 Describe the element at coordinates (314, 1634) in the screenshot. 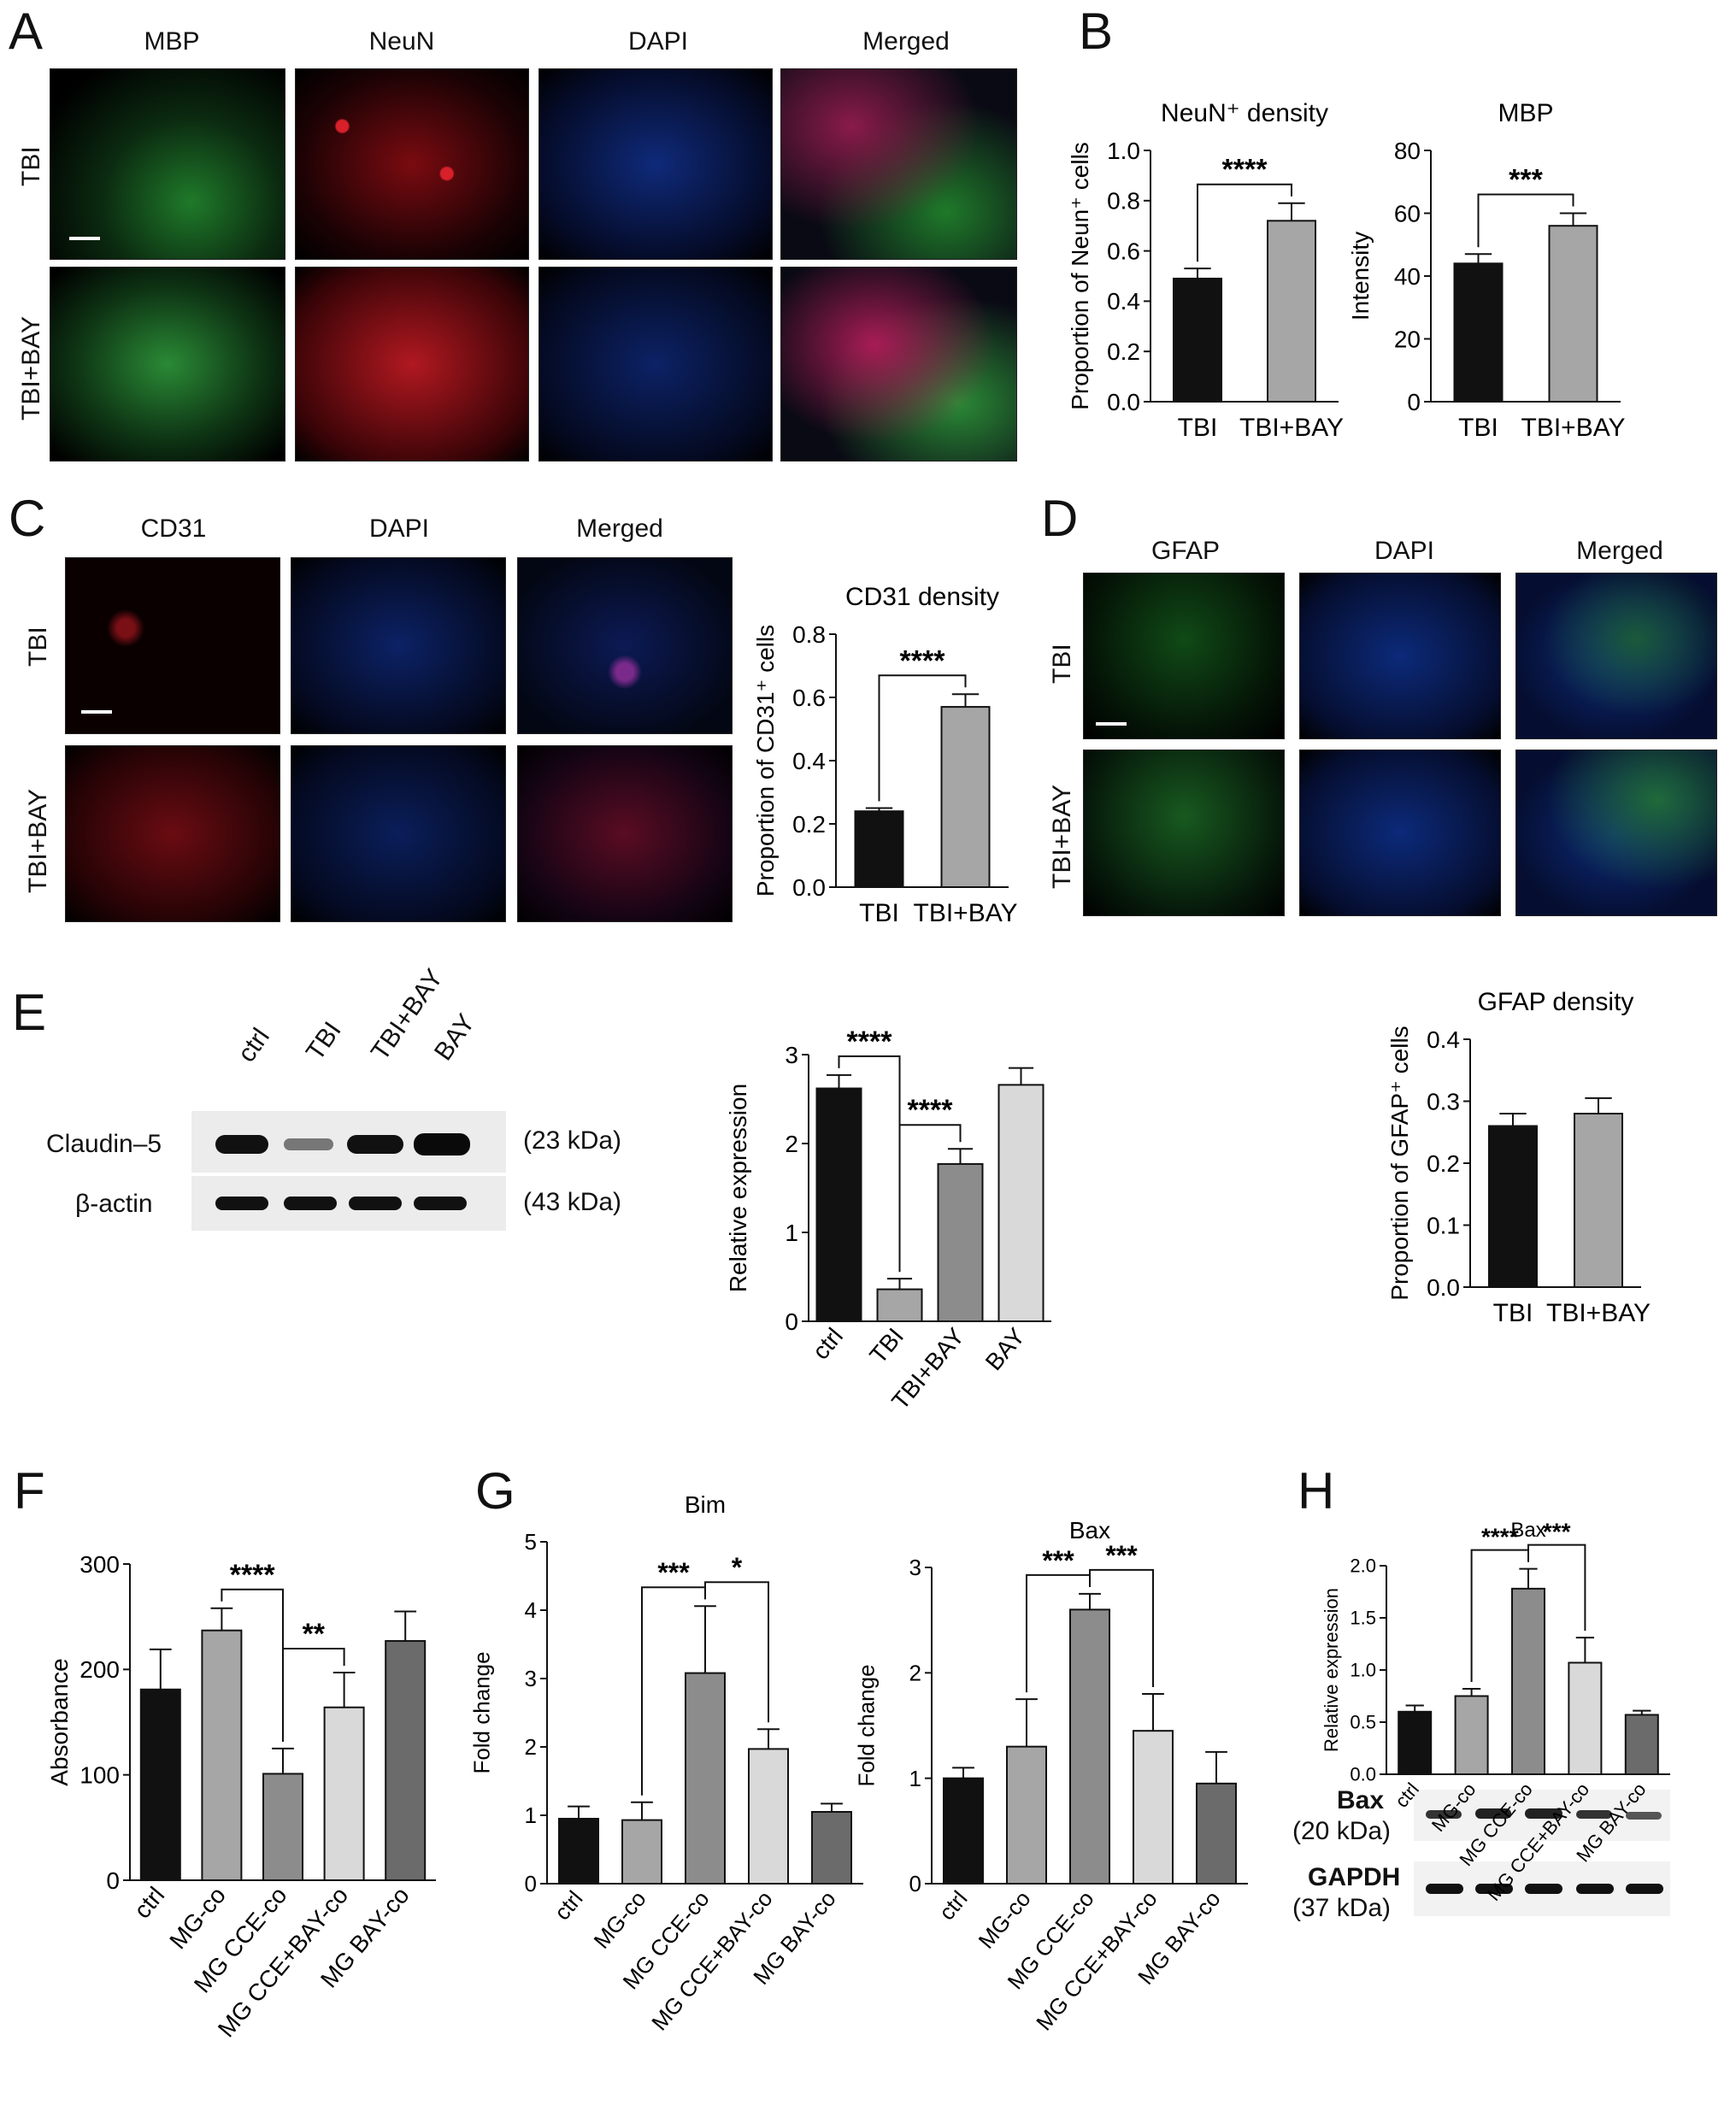

I see `significance-label: **` at that location.